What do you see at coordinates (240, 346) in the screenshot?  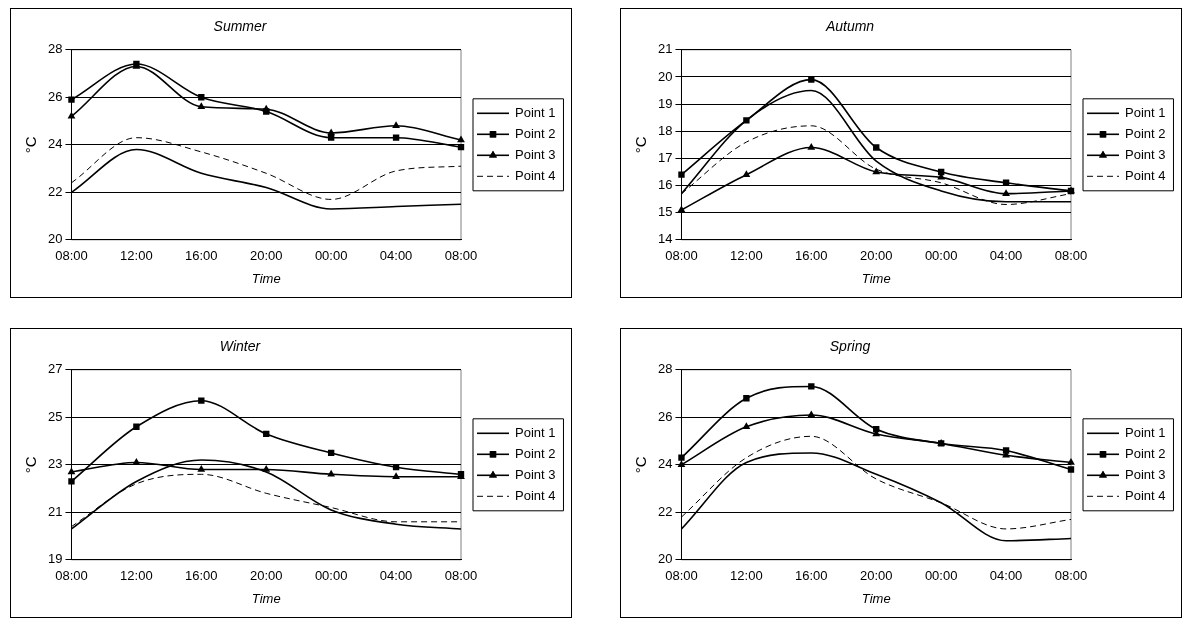 I see `chart-title: Winter` at bounding box center [240, 346].